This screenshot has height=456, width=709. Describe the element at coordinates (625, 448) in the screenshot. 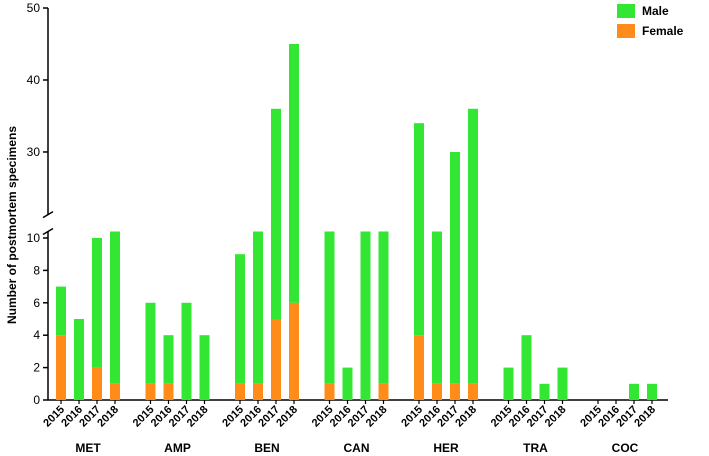

I see `group-label: COC` at that location.